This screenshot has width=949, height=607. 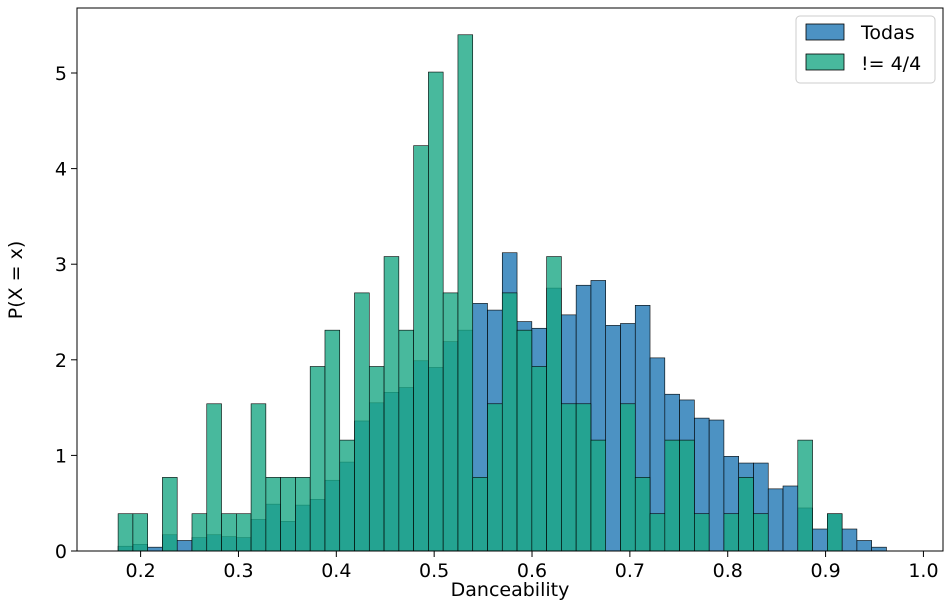 What do you see at coordinates (61, 456) in the screenshot?
I see `y-tick-label: 1` at bounding box center [61, 456].